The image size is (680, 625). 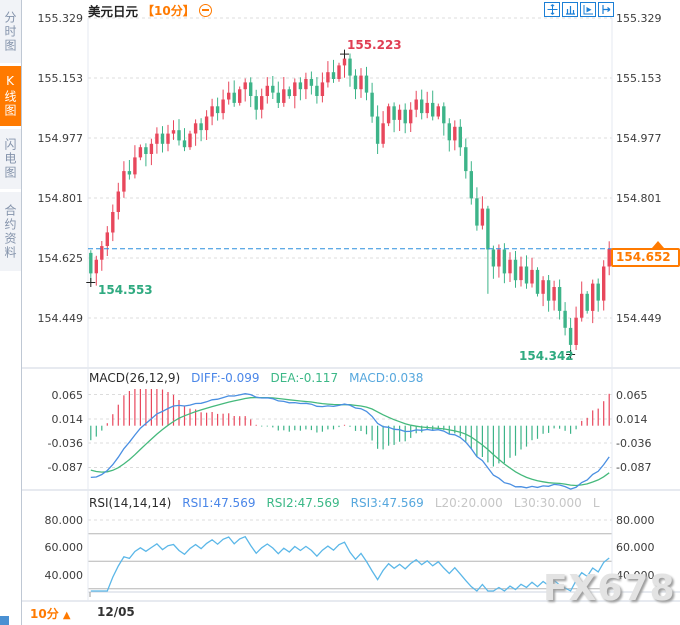 I want to click on rsi2-value: RSI2:47.569, so click(x=303, y=503).